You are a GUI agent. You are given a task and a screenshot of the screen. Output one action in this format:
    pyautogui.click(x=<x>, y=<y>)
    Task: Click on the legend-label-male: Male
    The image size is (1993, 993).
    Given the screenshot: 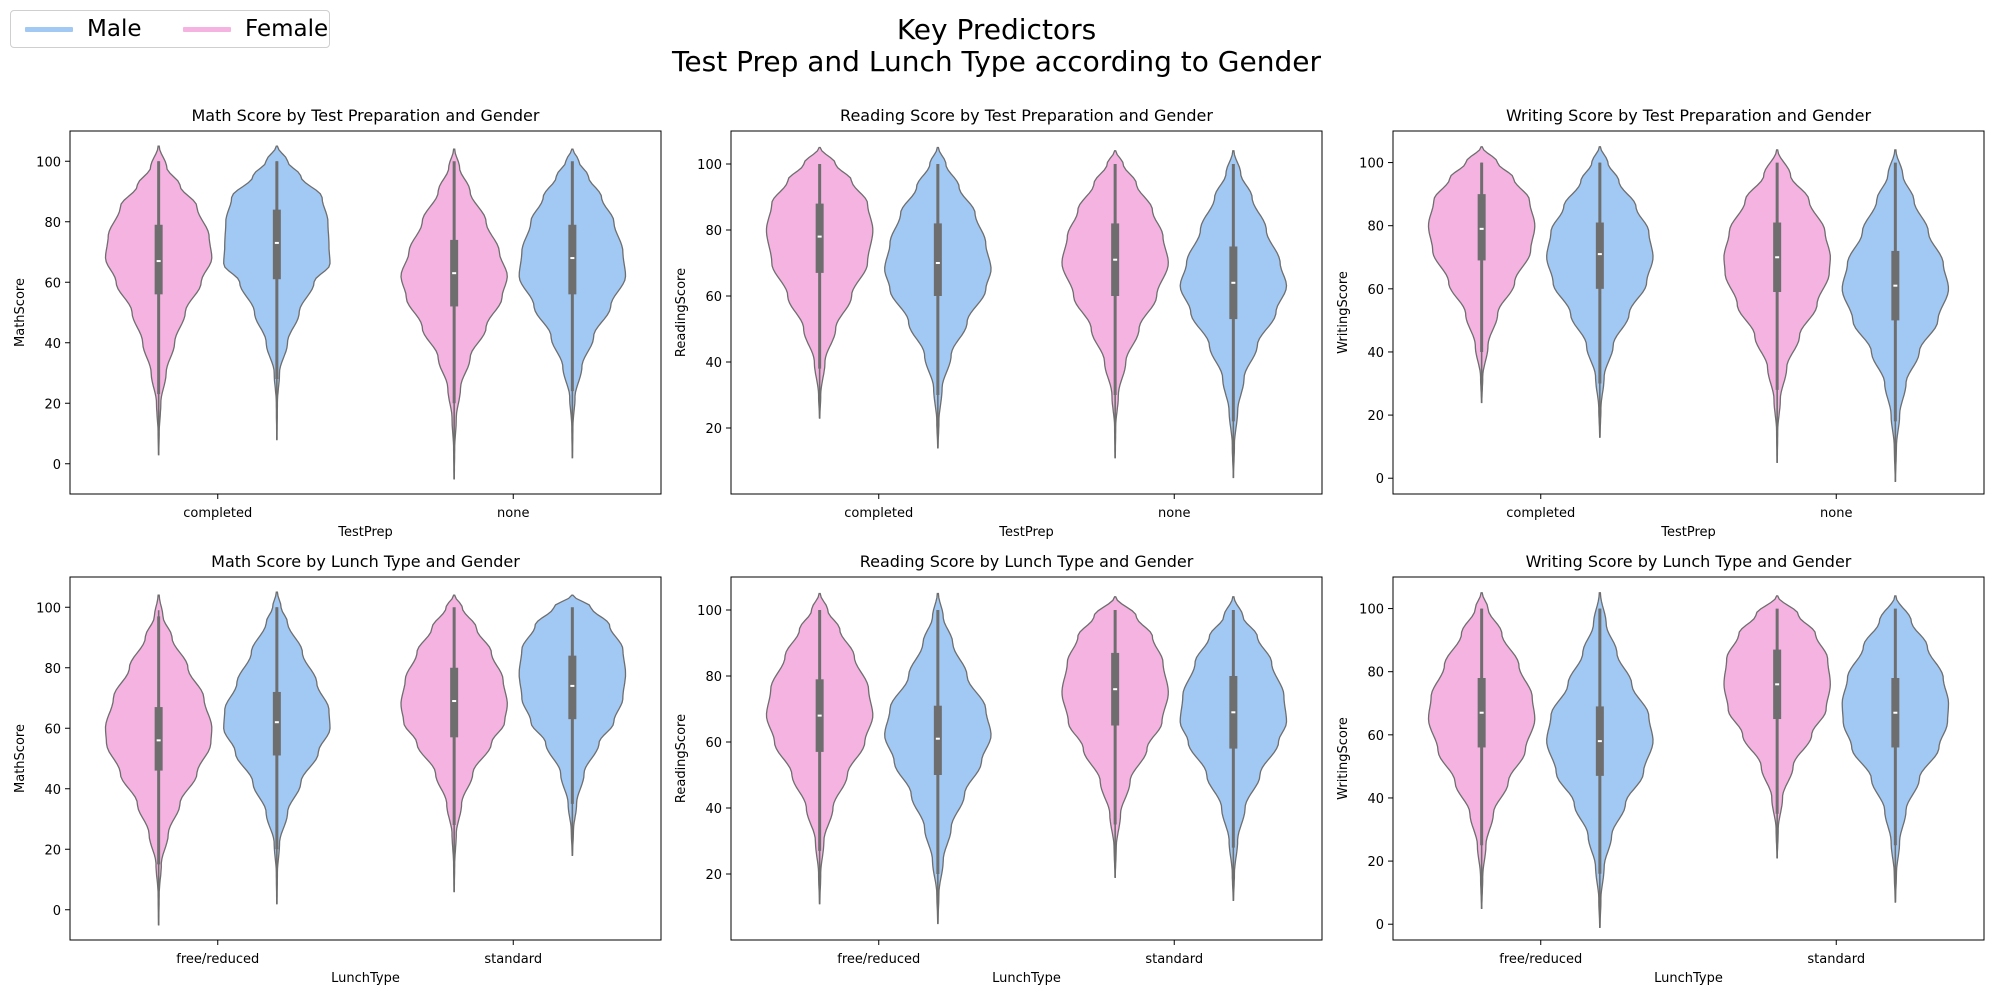 What is the action you would take?
    pyautogui.click(x=114, y=29)
    